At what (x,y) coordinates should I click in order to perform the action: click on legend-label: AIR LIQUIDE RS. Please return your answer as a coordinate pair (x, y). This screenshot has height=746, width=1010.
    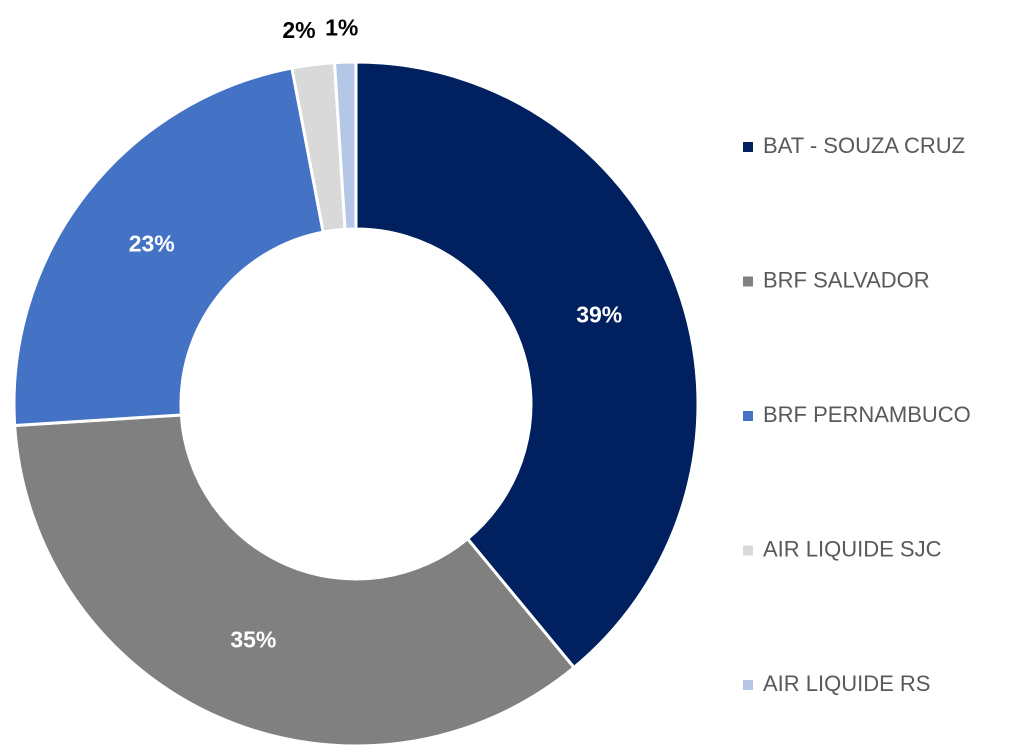
    Looking at the image, I should click on (846, 683).